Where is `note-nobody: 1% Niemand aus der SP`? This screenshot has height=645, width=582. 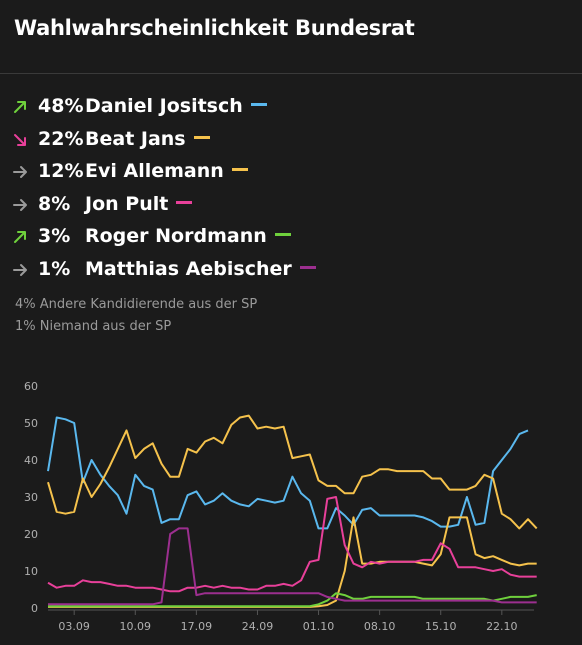
note-nobody: 1% Niemand aus der SP is located at coordinates (93, 326).